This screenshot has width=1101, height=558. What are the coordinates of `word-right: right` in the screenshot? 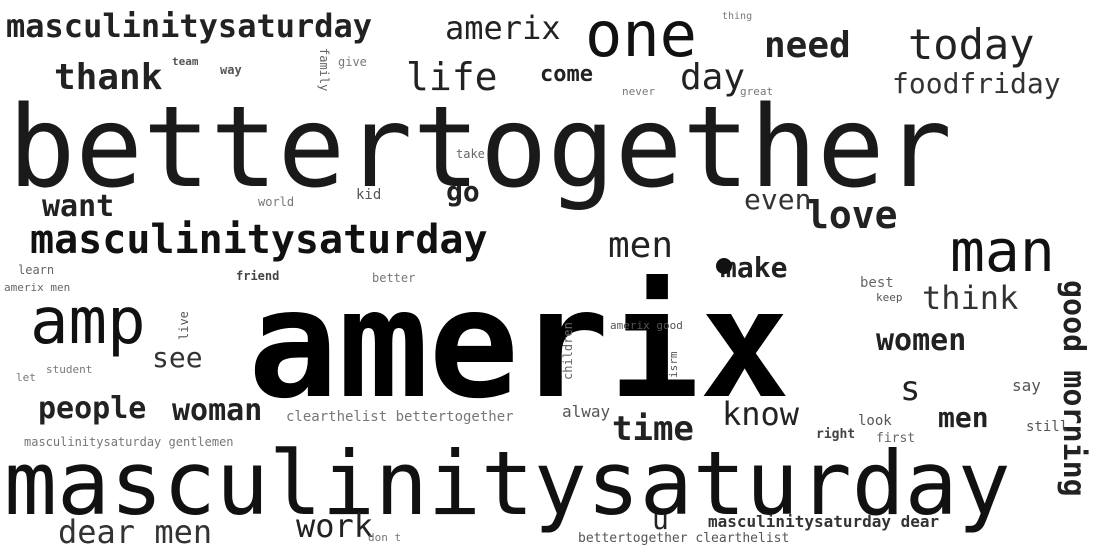 It's located at (836, 434).